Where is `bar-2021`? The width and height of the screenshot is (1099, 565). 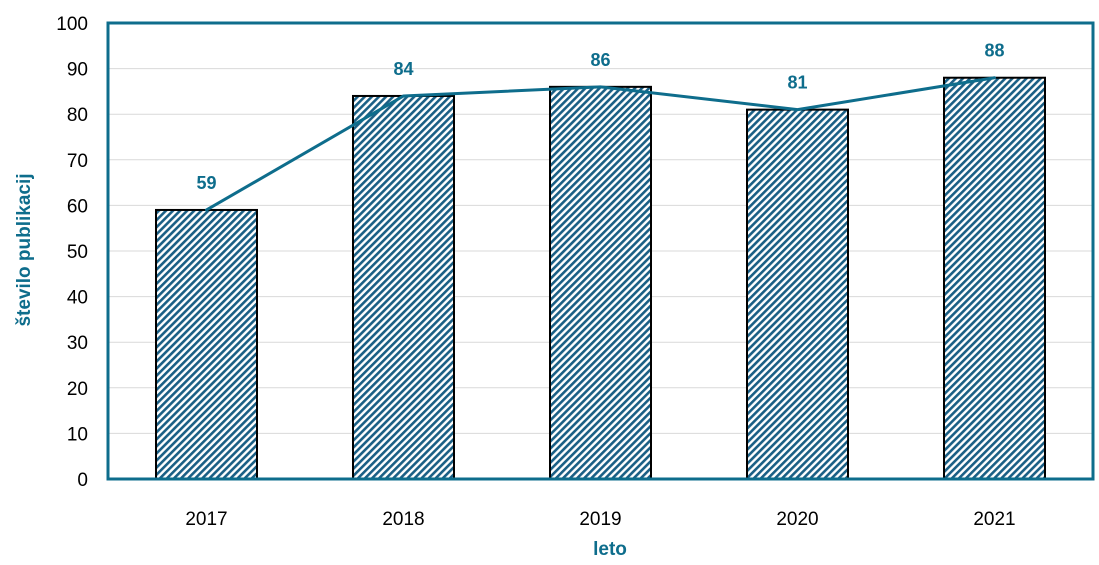
bar-2021 is located at coordinates (994, 278).